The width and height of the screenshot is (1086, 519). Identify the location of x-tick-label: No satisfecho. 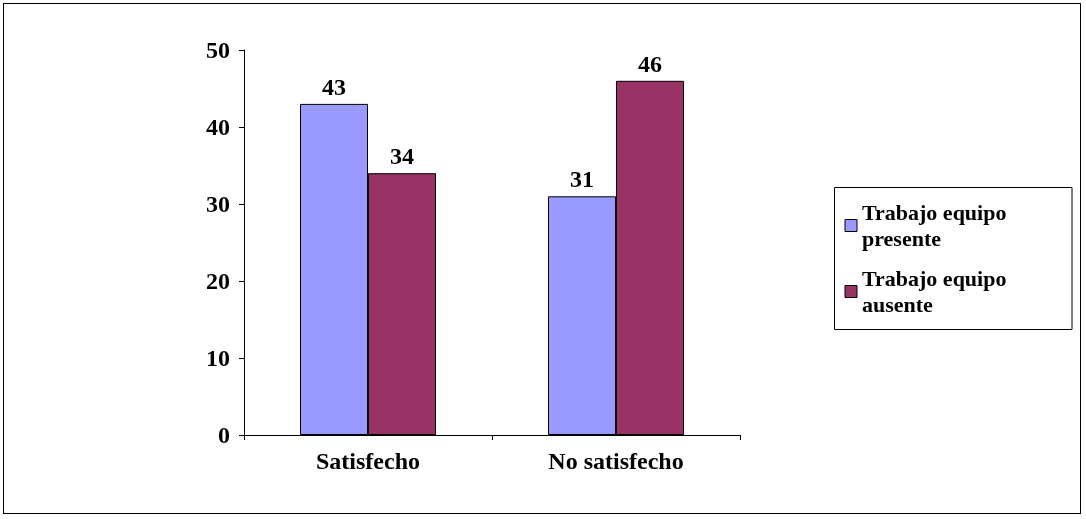
(616, 461).